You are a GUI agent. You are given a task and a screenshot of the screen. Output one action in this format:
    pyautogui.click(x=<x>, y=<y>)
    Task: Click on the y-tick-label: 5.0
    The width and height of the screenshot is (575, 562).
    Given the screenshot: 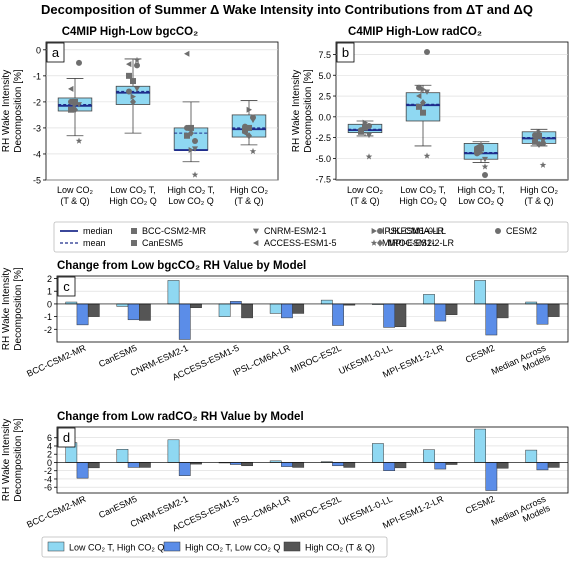 What is the action you would take?
    pyautogui.click(x=324, y=76)
    